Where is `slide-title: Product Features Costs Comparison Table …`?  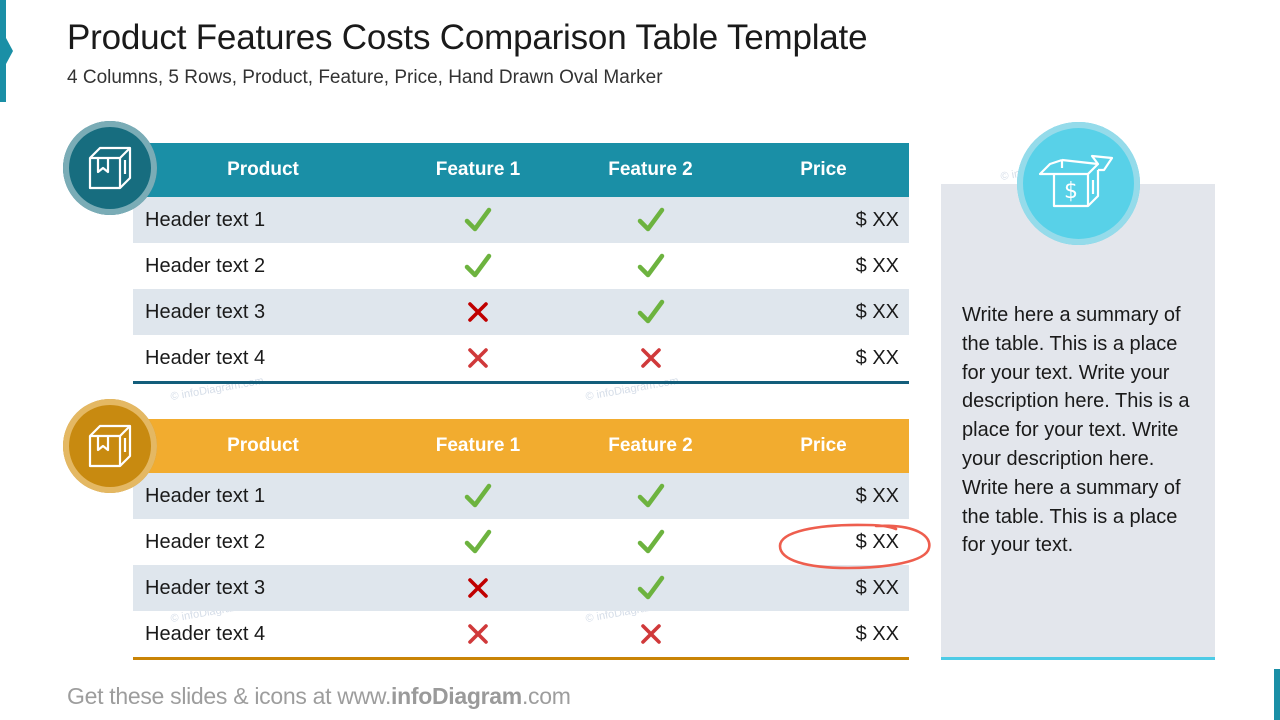 slide-title: Product Features Costs Comparison Table … is located at coordinates (467, 37).